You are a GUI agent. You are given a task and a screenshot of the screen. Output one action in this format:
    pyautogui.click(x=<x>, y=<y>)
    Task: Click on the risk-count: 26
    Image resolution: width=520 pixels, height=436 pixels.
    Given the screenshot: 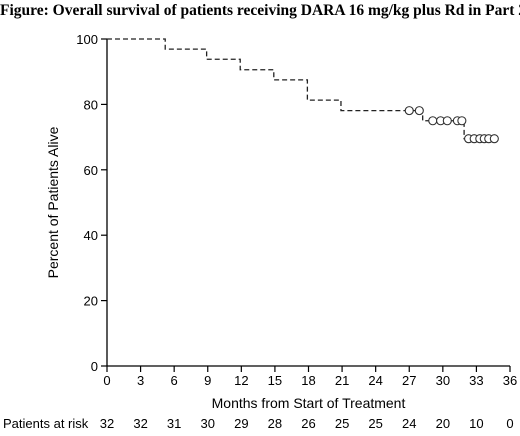 What is the action you would take?
    pyautogui.click(x=308, y=423)
    